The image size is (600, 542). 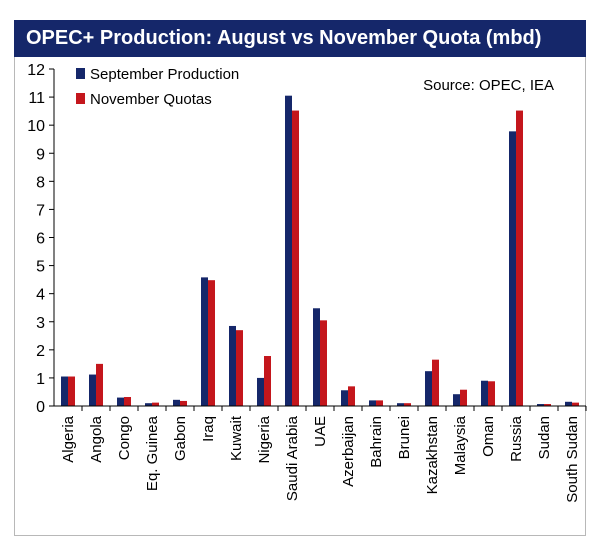 I want to click on y-tick-label: 2, so click(x=40, y=351).